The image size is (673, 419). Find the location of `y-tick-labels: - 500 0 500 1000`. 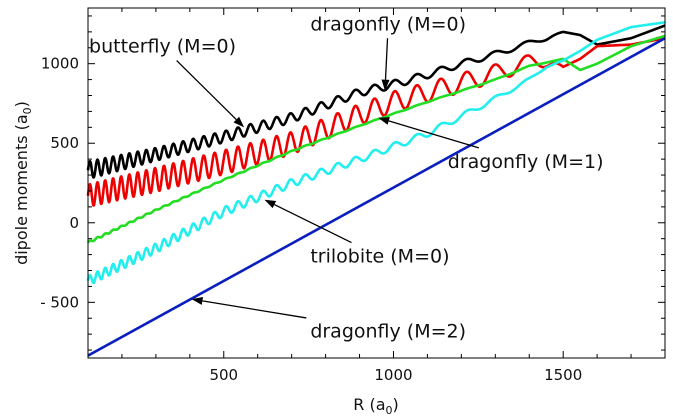

y-tick-labels: - 500 0 500 1000 is located at coordinates (59, 183).